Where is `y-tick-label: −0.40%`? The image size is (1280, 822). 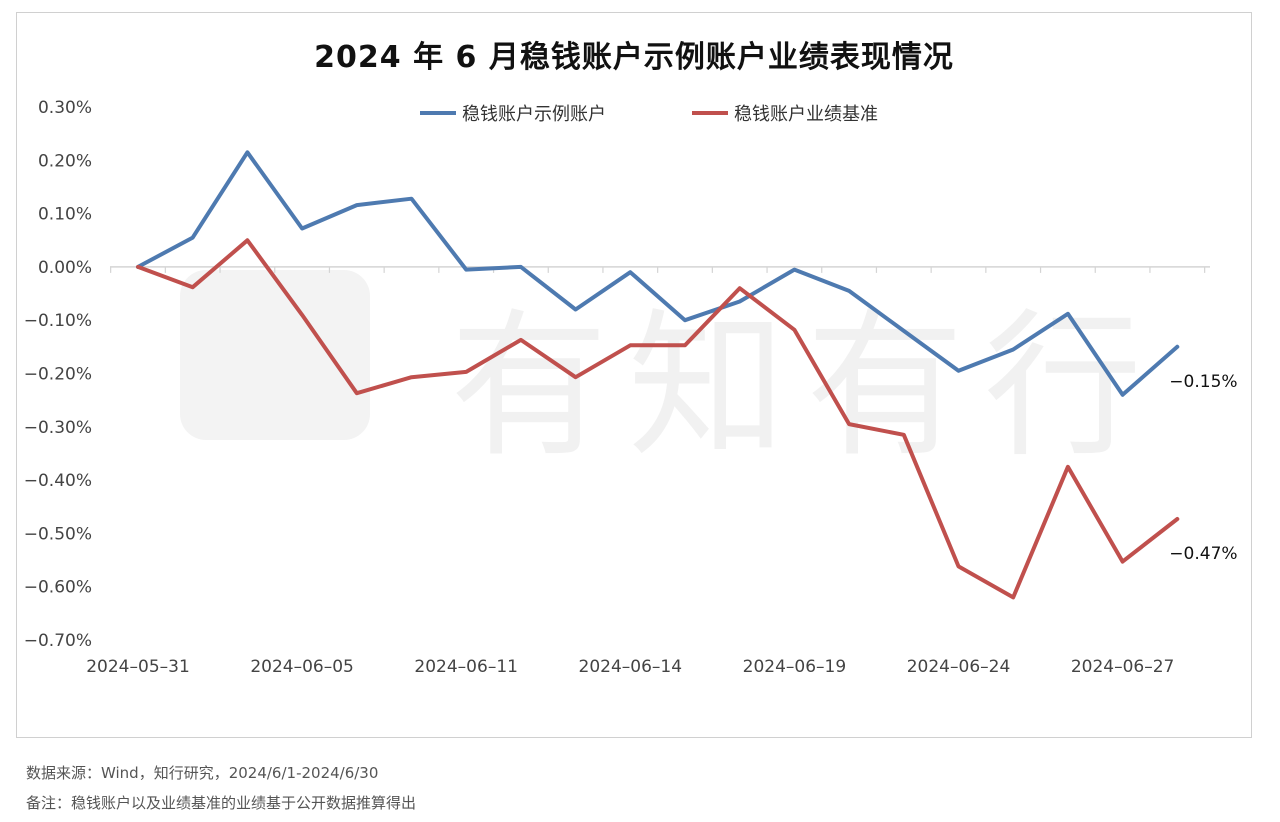
y-tick-label: −0.40% is located at coordinates (58, 481).